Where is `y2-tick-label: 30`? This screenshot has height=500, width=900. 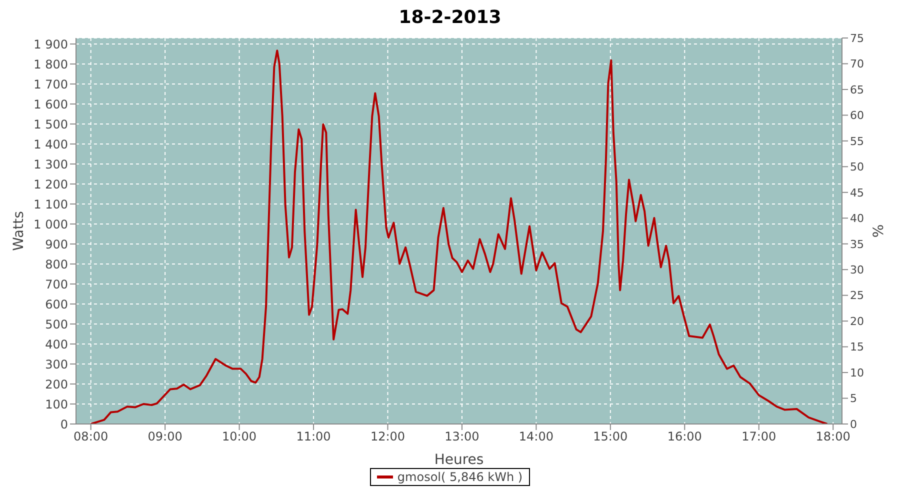
y2-tick-label: 30 is located at coordinates (857, 270).